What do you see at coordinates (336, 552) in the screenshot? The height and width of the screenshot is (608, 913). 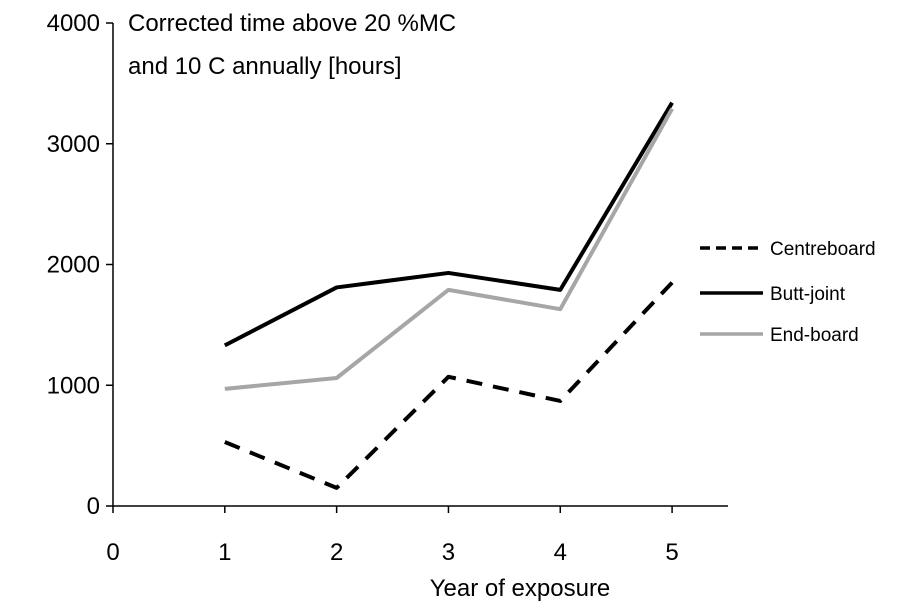 I see `x-tick-label: 2` at bounding box center [336, 552].